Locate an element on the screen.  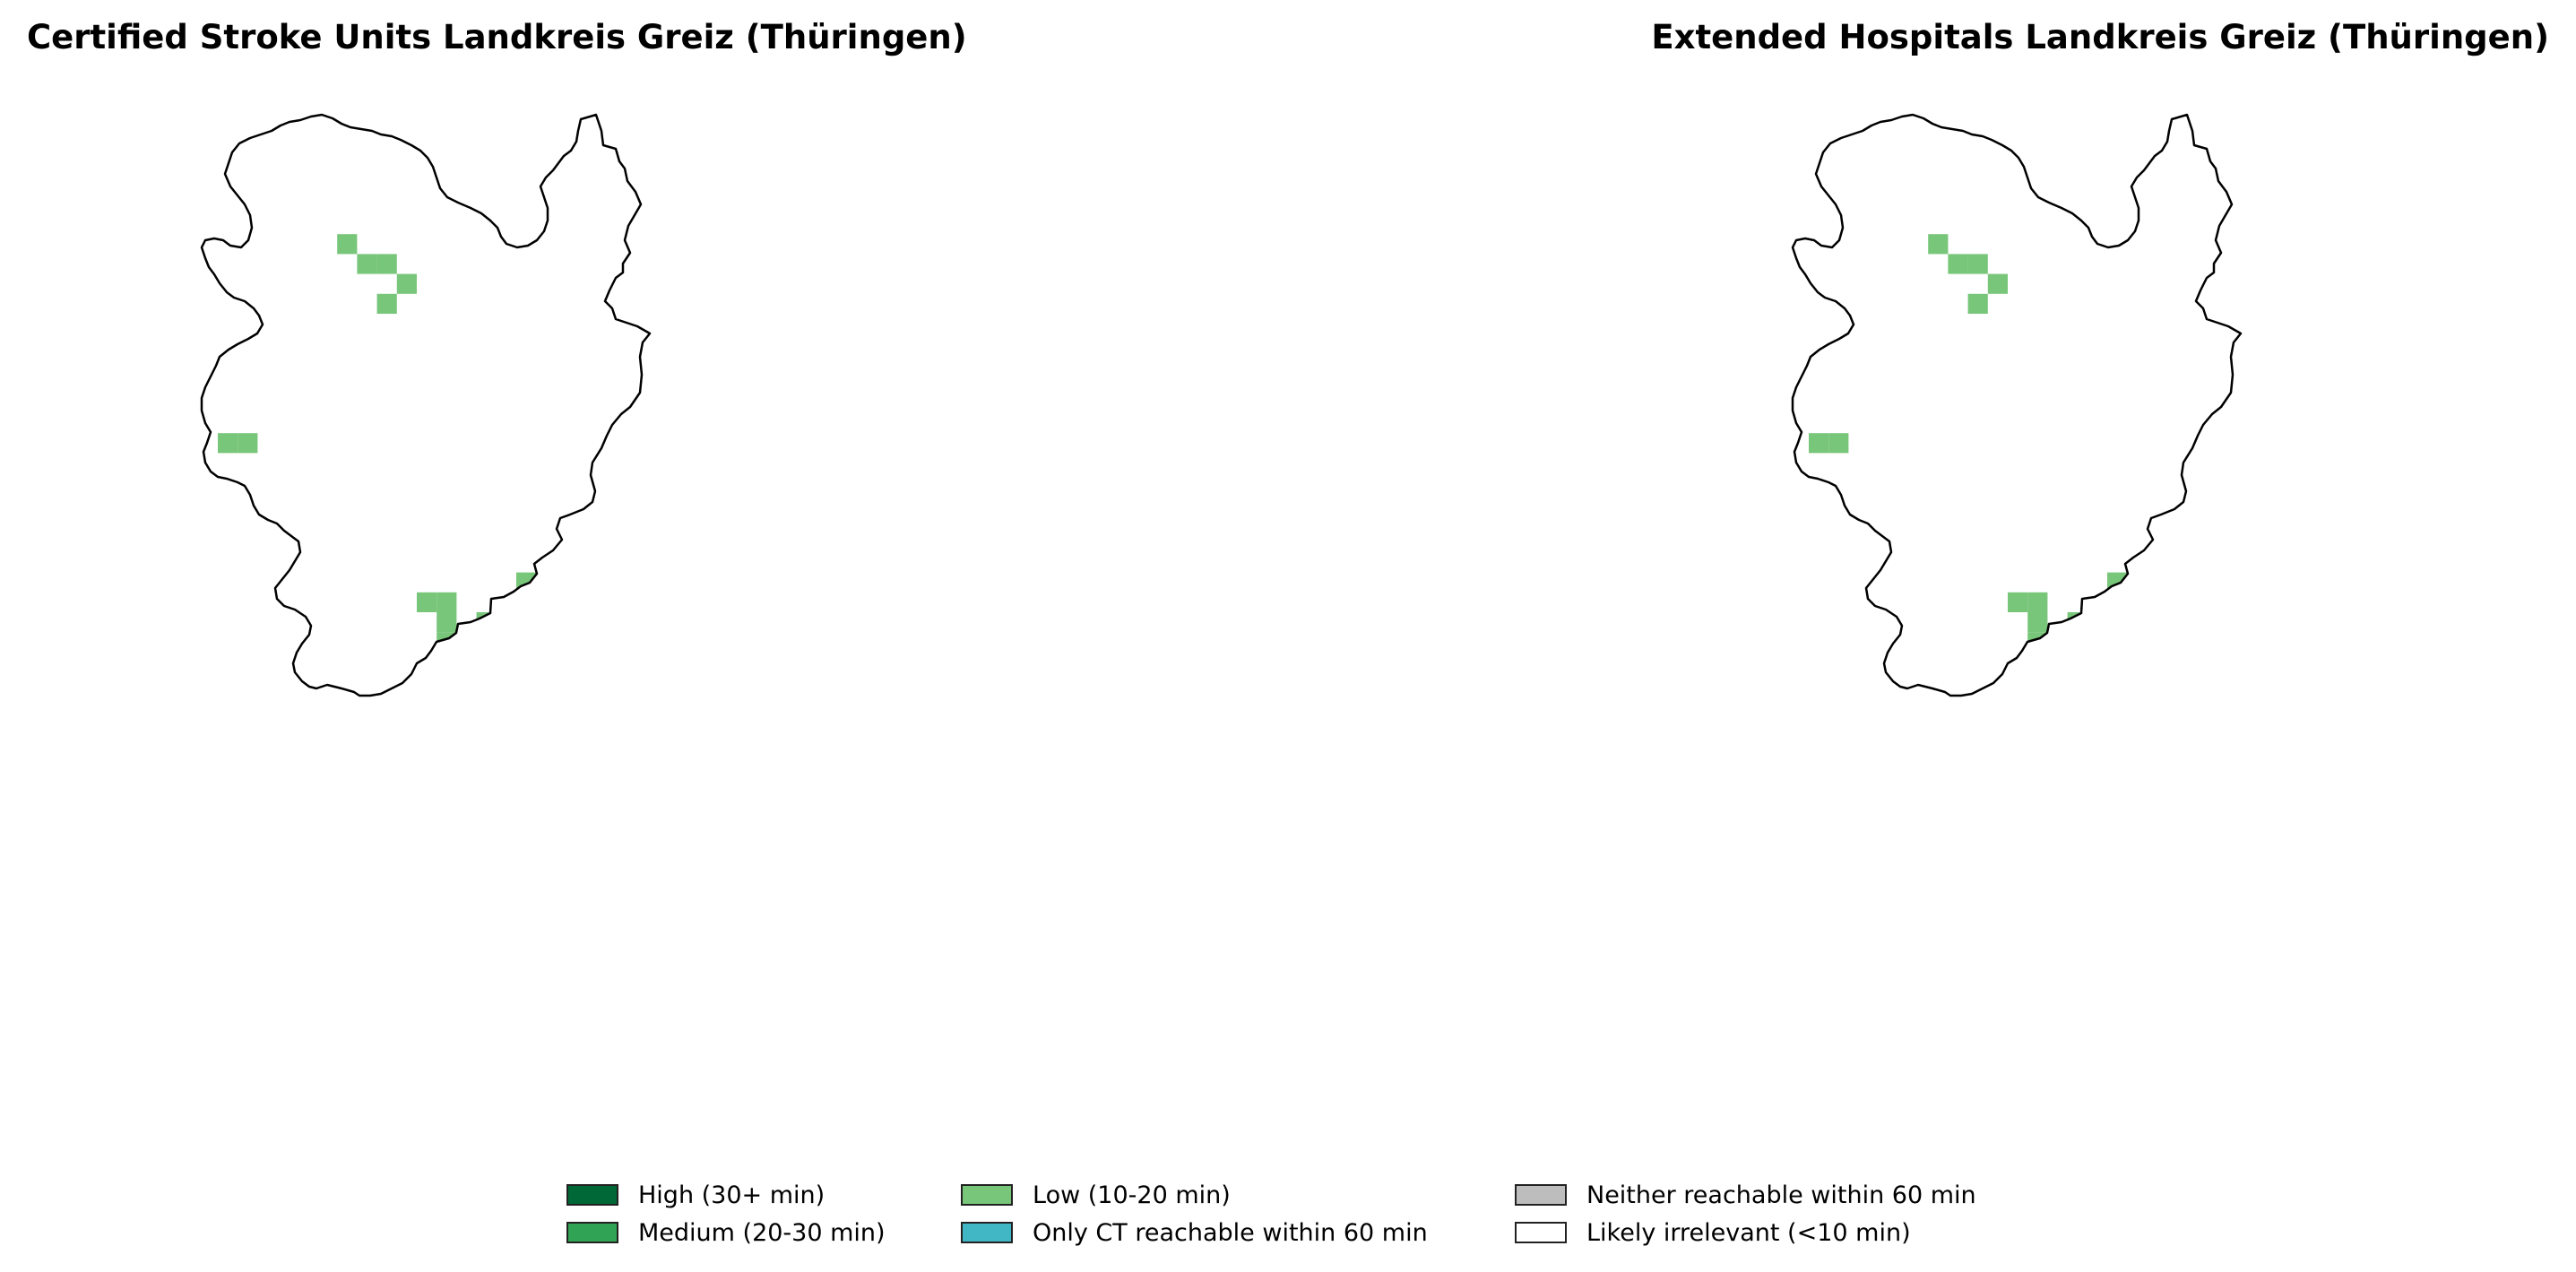
legend-swatch-medium is located at coordinates (592, 1232).